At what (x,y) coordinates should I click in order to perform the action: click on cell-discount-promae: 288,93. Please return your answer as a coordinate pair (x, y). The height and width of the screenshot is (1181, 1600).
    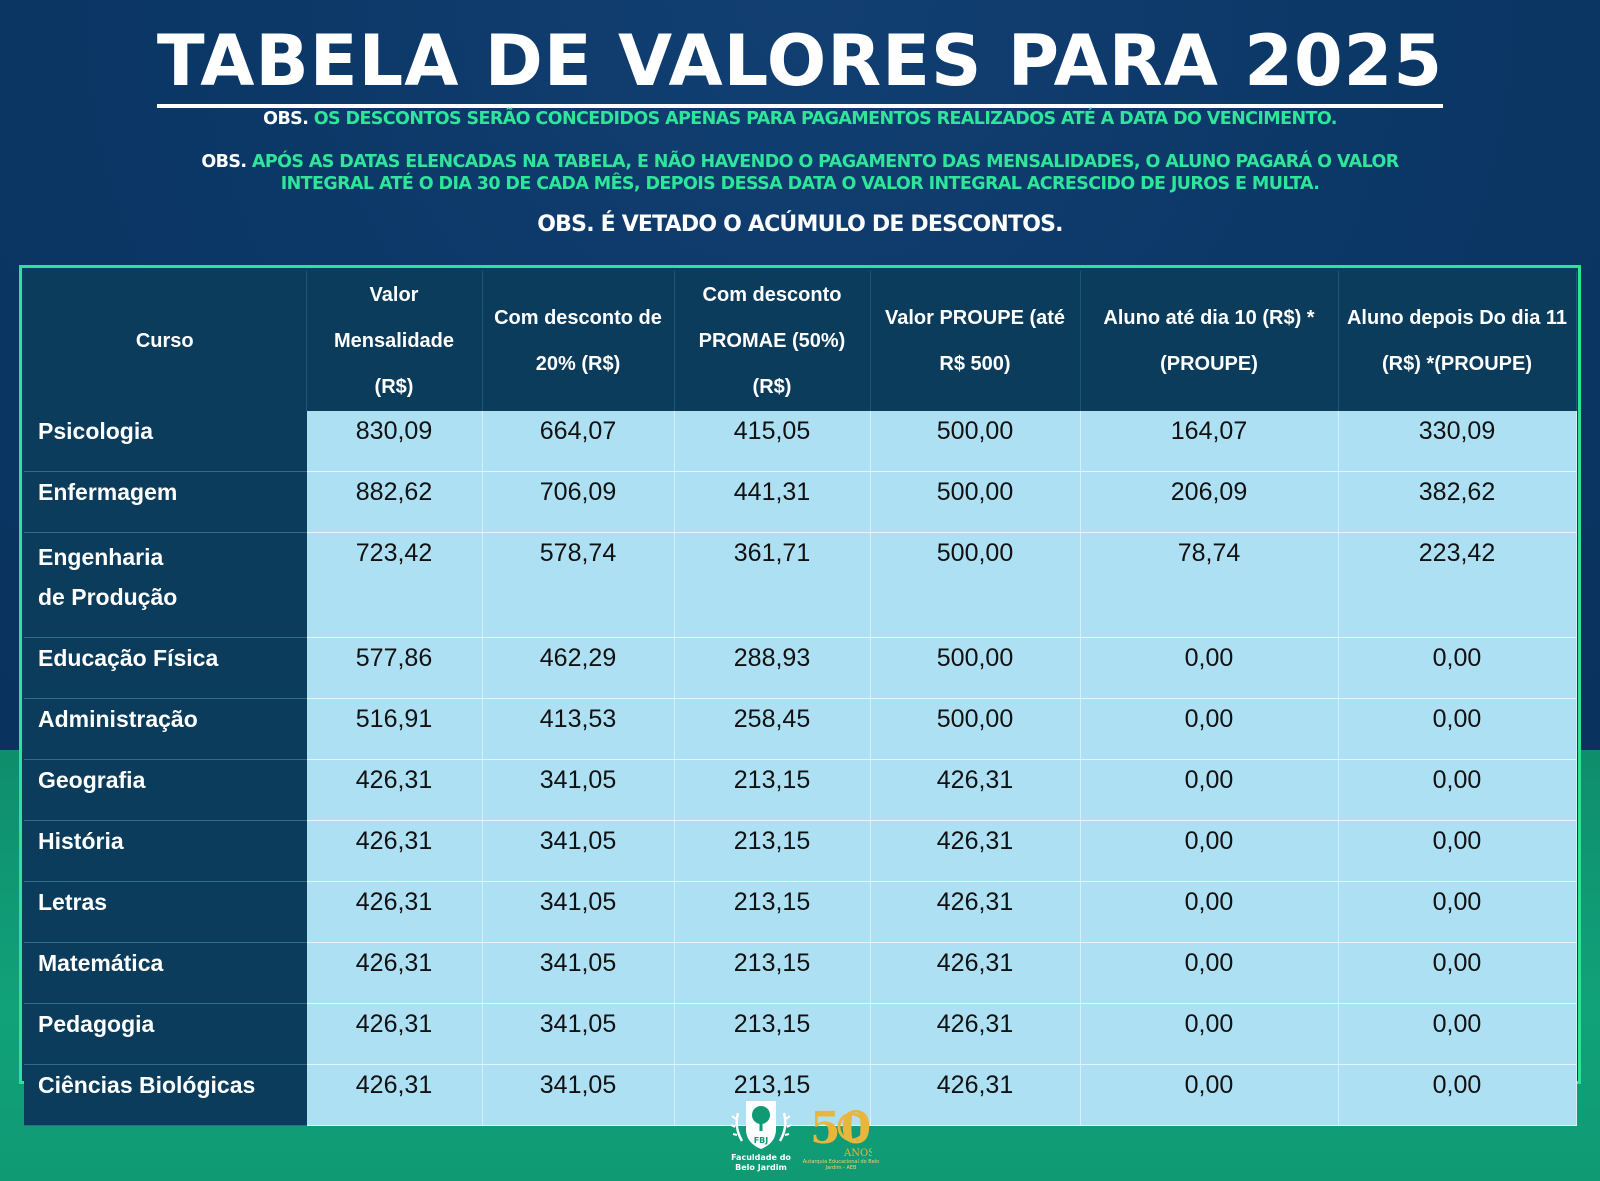
    Looking at the image, I should click on (772, 668).